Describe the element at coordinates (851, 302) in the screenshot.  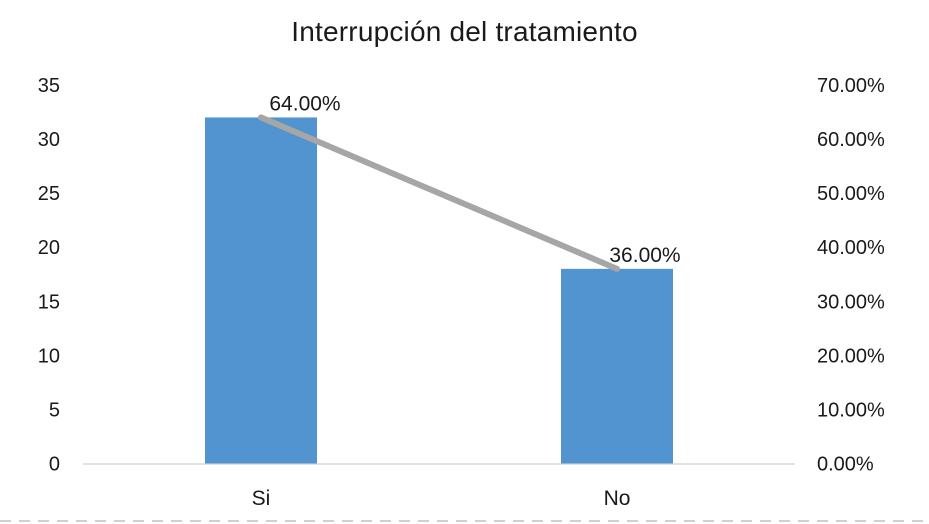
I see `right-axis-tick-label: 30.00%` at that location.